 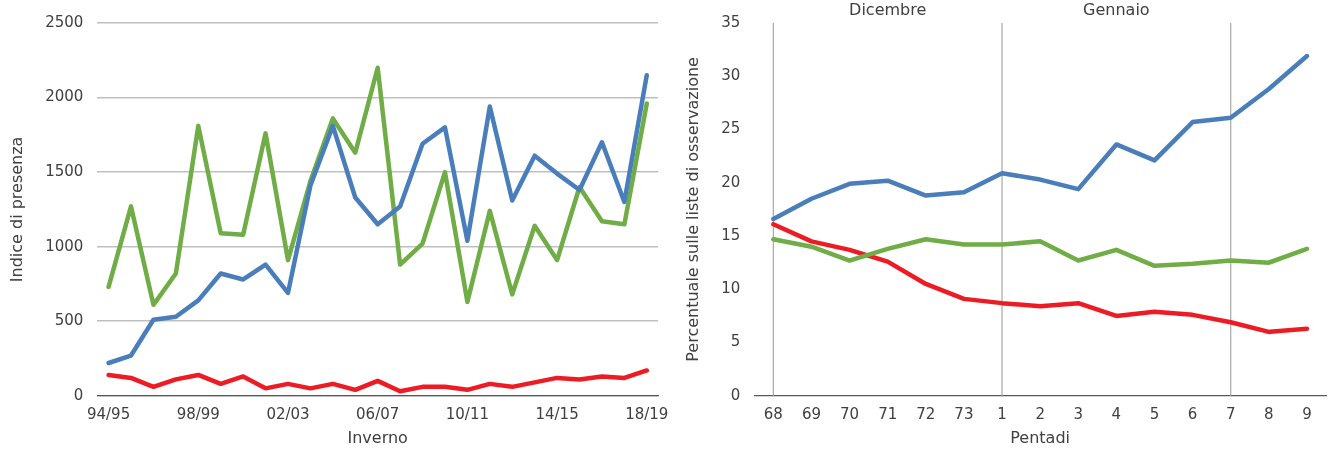 What do you see at coordinates (467, 413) in the screenshot?
I see `x-tick-label: 10/11` at bounding box center [467, 413].